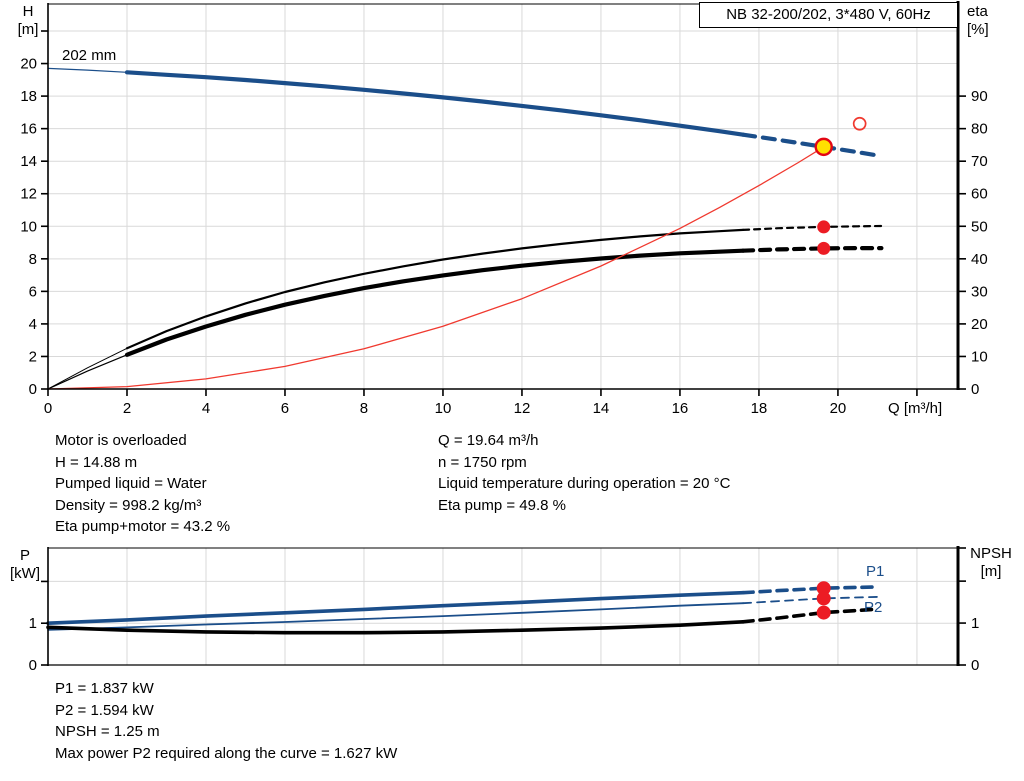 This screenshot has width=1024, height=781. I want to click on result-line: P2 = 1.594 kW, so click(104, 710).